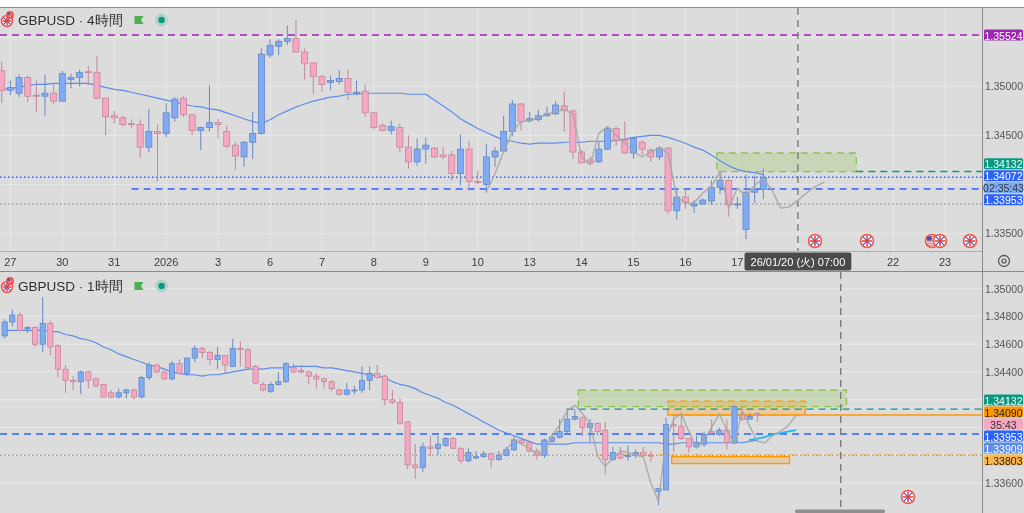 The height and width of the screenshot is (513, 1024). What do you see at coordinates (70, 286) in the screenshot?
I see `text: GBPUSD · 1時間` at bounding box center [70, 286].